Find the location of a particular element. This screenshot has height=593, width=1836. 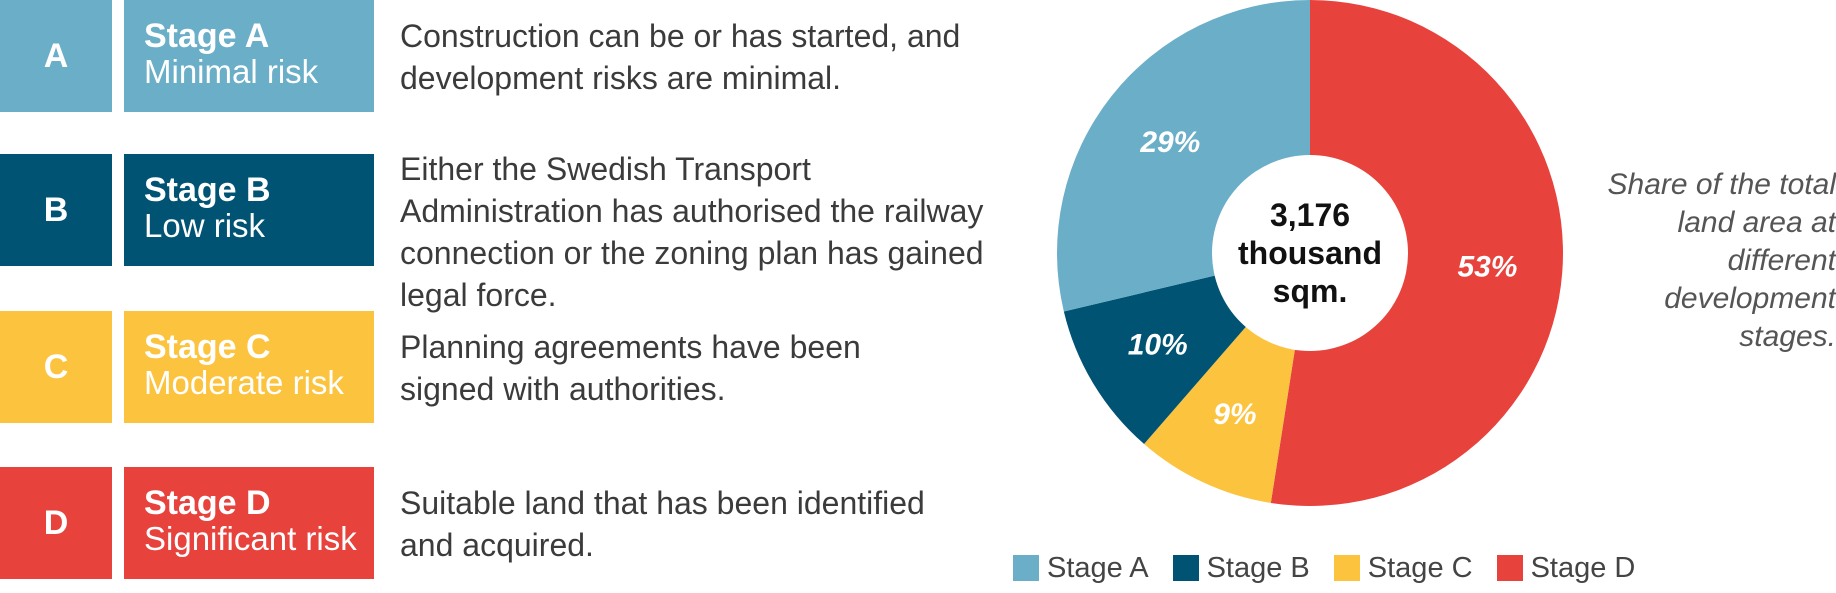

center-label-line-1: 3,176 is located at coordinates (1310, 215).